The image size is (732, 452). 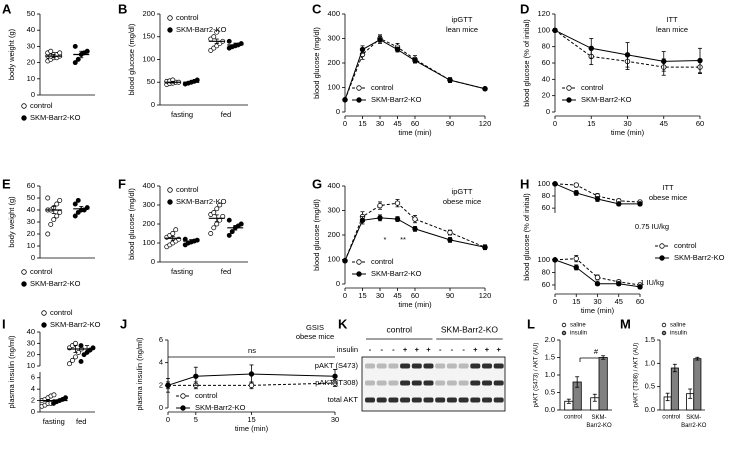 What do you see at coordinates (668, 197) in the screenshot?
I see `annotation: obese mice` at bounding box center [668, 197].